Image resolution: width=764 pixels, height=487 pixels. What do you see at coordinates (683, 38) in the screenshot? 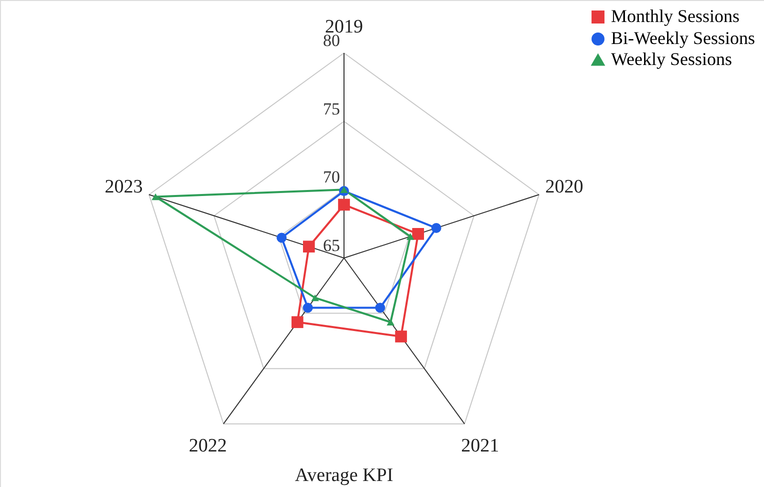
I see `legend-label: Bi-Weekly Sessions` at bounding box center [683, 38].